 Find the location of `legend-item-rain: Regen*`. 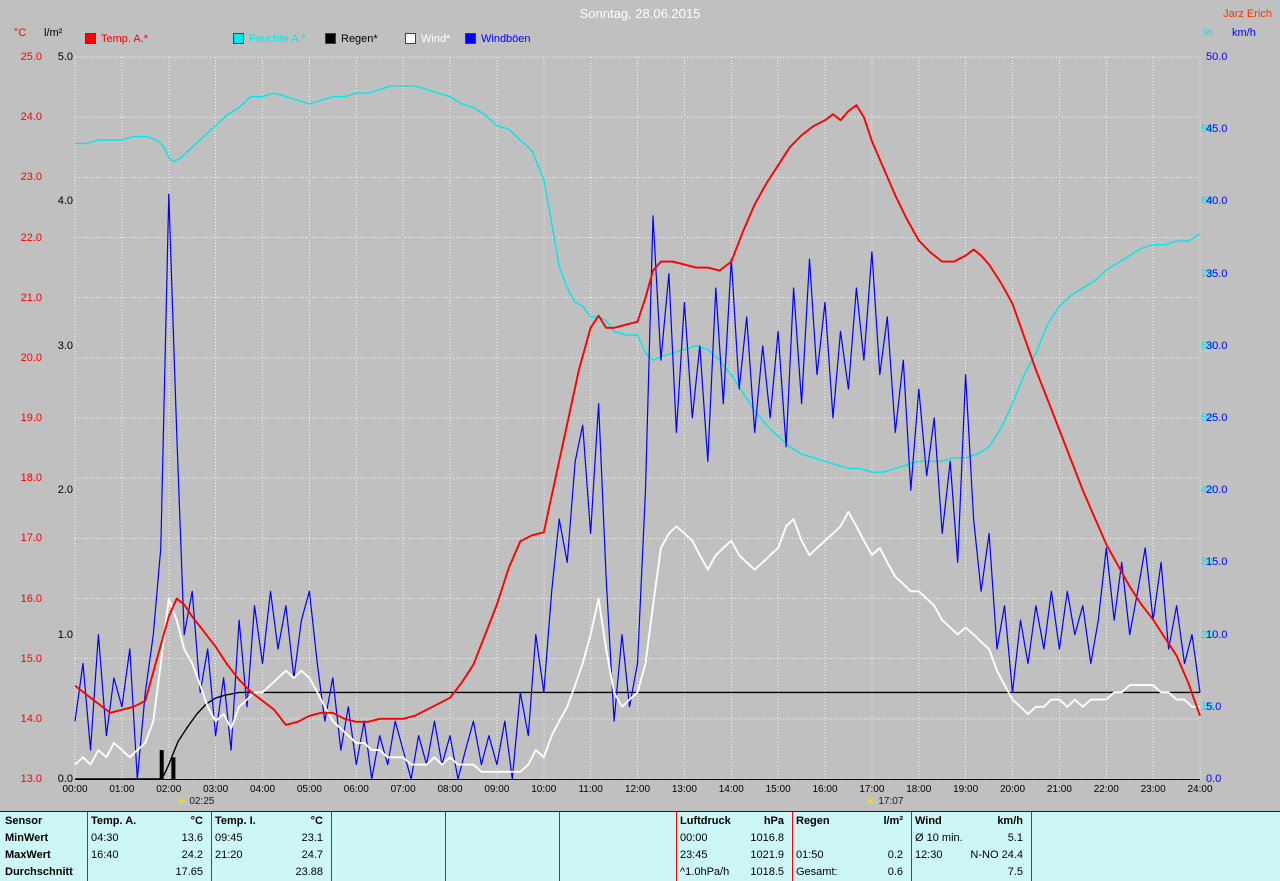

legend-item-rain: Regen* is located at coordinates (351, 38).